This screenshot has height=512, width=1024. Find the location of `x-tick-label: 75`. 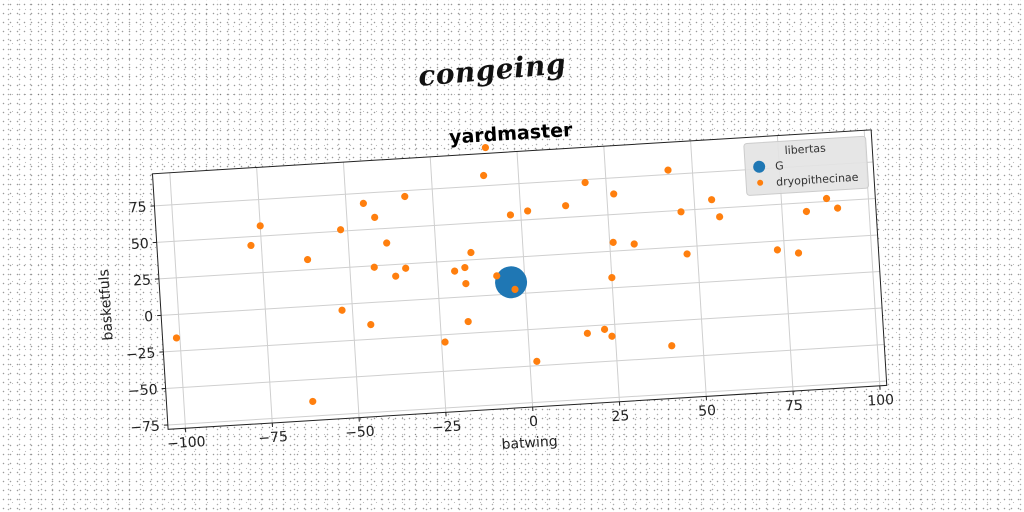

x-tick-label: 75 is located at coordinates (794, 406).